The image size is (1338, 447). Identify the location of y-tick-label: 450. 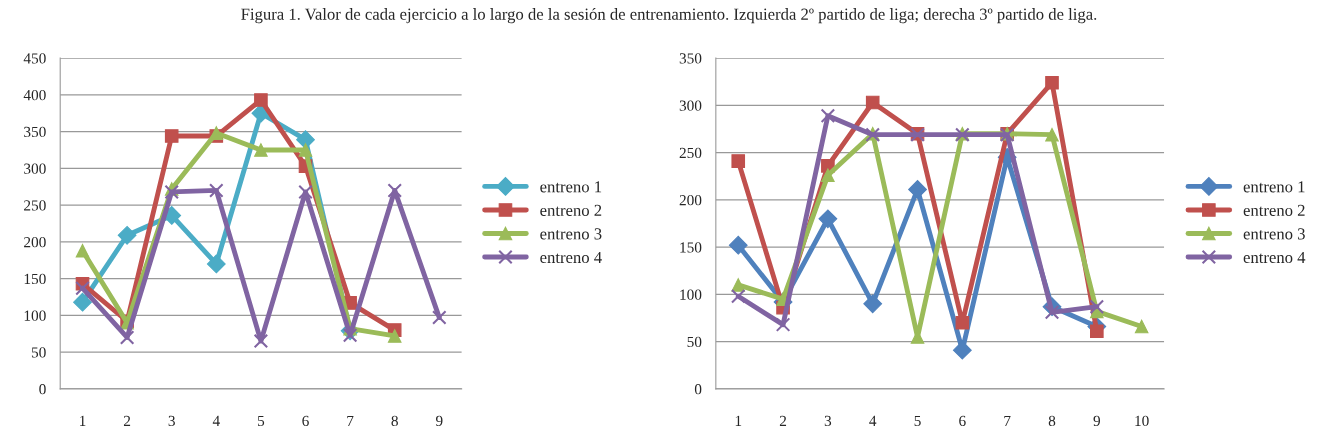
(34, 58).